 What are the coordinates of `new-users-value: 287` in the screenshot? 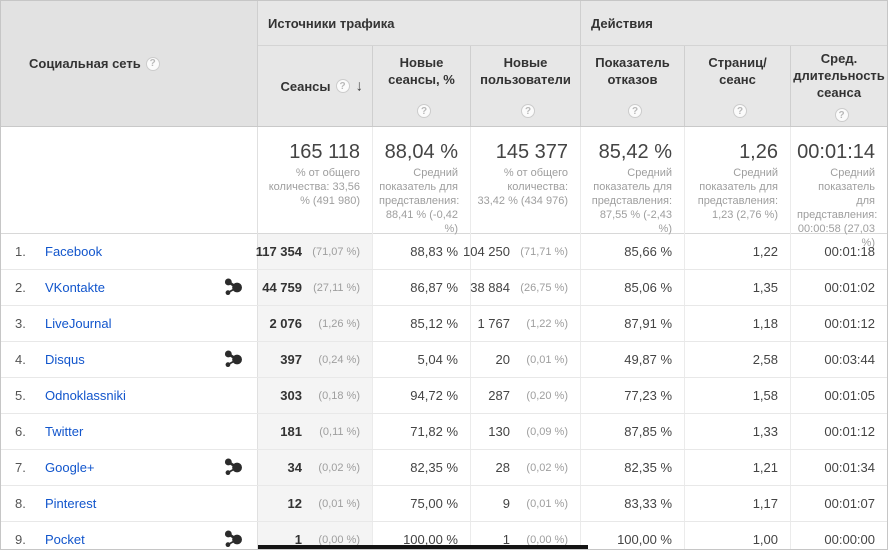 It's located at (499, 395).